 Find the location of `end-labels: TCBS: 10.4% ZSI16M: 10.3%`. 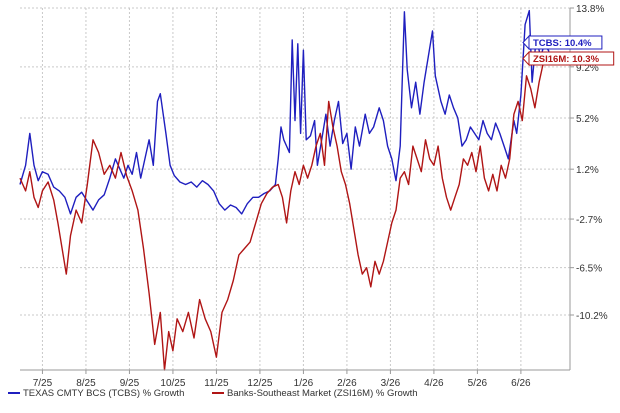

end-labels: TCBS: 10.4% ZSI16M: 10.3% is located at coordinates (568, 50).